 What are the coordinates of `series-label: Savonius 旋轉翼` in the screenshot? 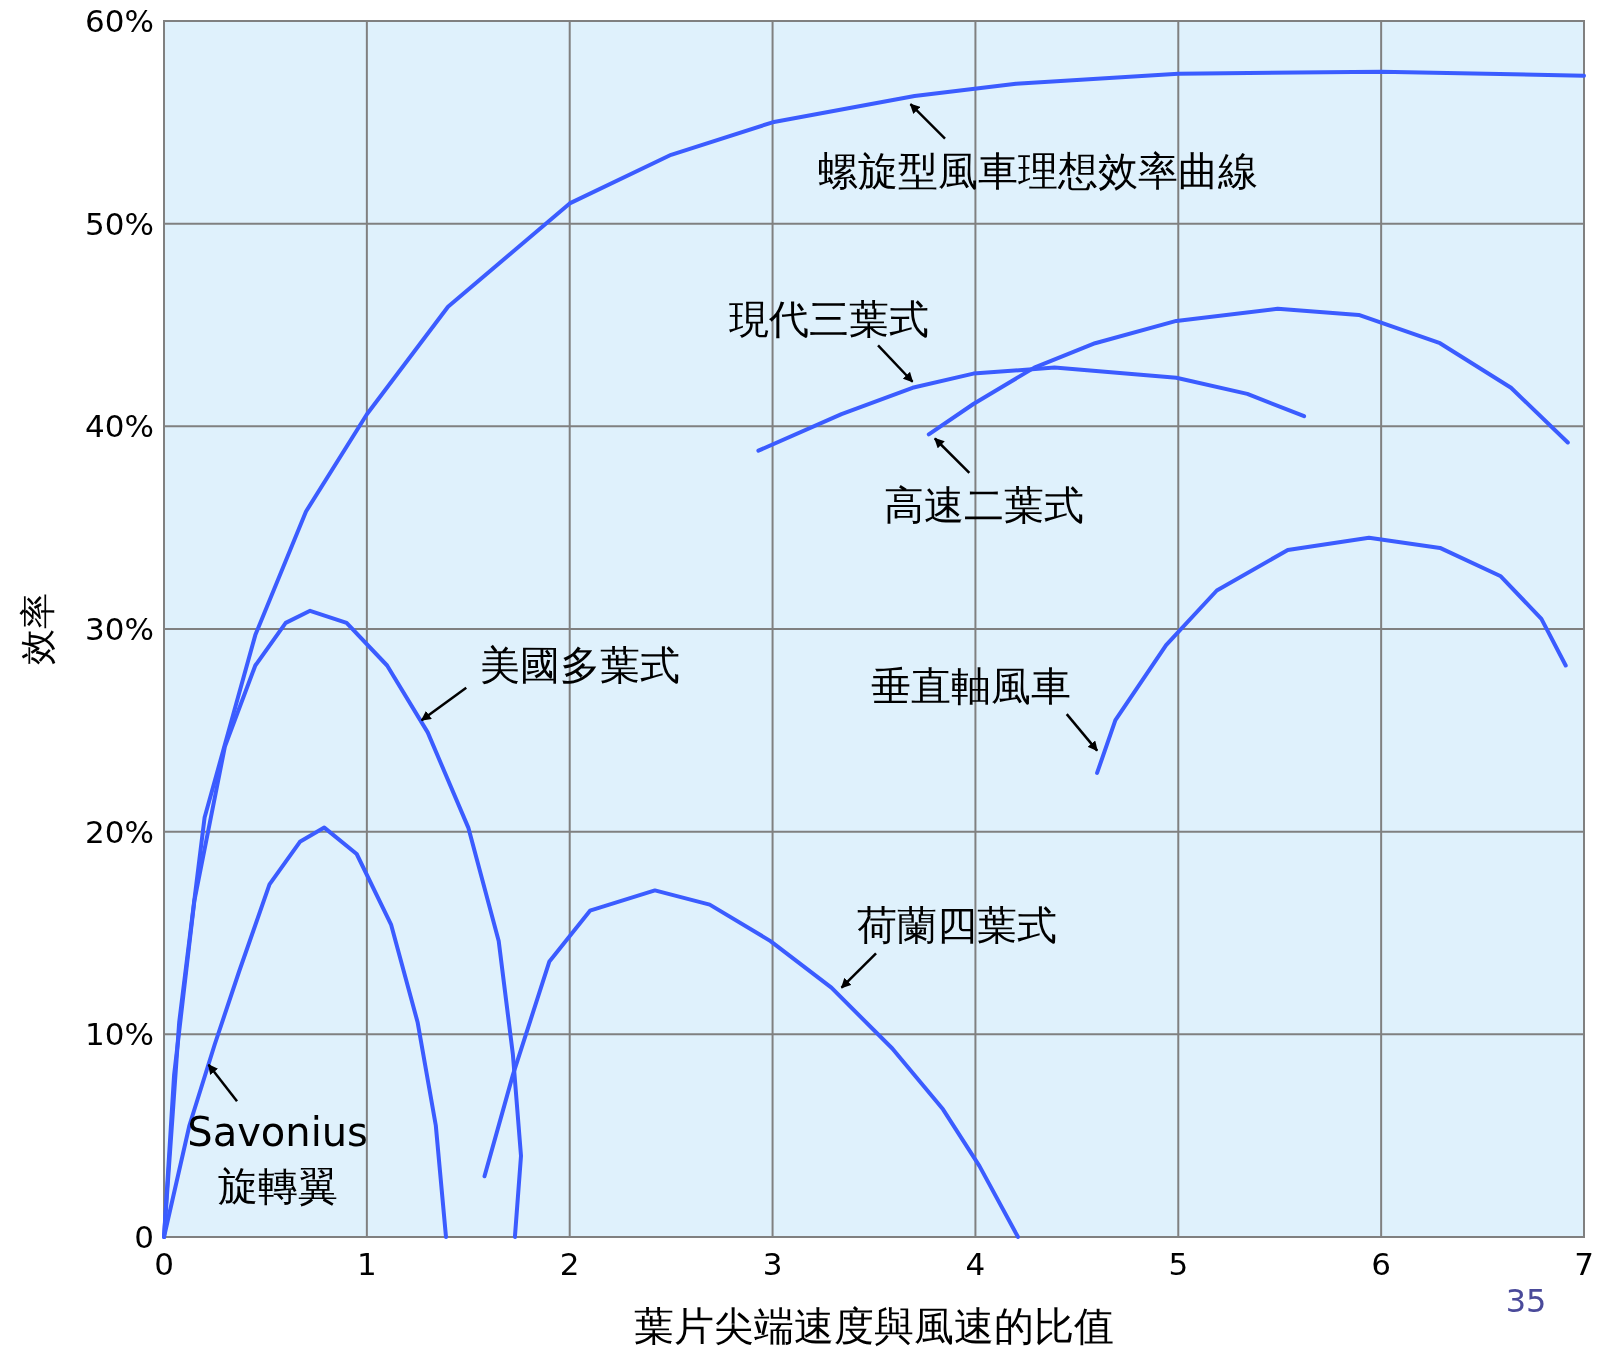 It's located at (277, 1158).